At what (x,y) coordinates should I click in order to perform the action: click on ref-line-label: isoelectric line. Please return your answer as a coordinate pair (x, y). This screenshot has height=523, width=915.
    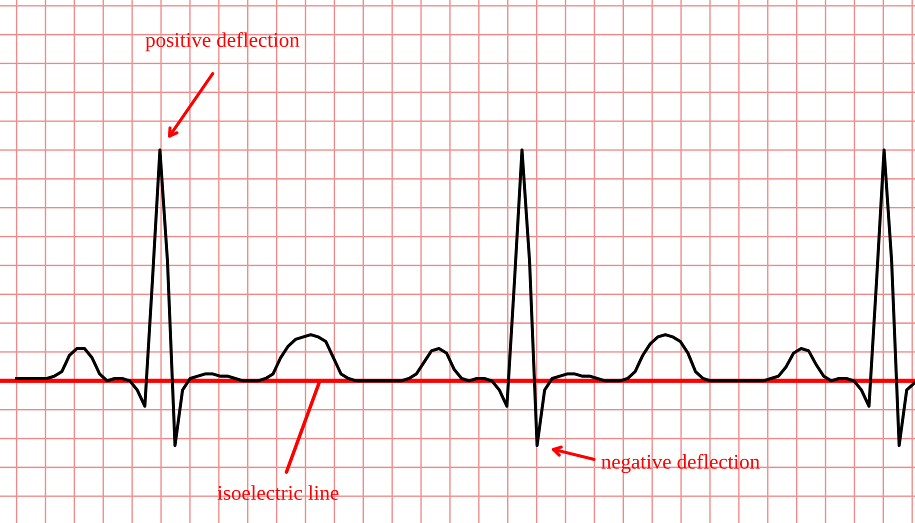
    Looking at the image, I should click on (278, 492).